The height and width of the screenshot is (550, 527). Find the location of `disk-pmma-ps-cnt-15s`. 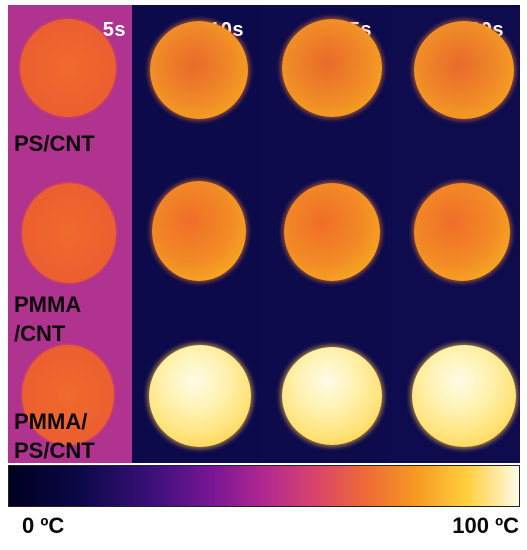

disk-pmma-ps-cnt-15s is located at coordinates (332, 396).